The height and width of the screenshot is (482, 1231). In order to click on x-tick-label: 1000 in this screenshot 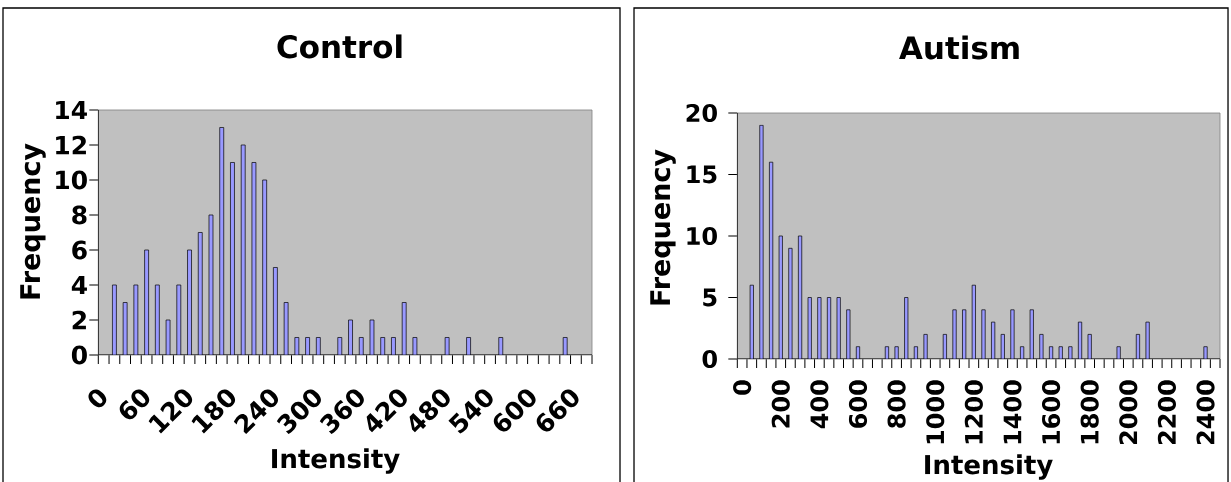, I will do `click(935, 412)`.